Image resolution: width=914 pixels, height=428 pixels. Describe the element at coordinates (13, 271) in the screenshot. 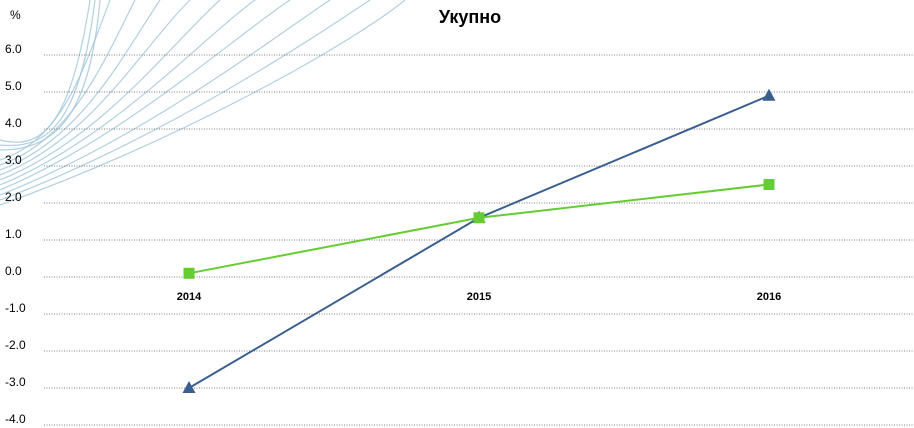

I see `y-tick-label: 0.0` at that location.